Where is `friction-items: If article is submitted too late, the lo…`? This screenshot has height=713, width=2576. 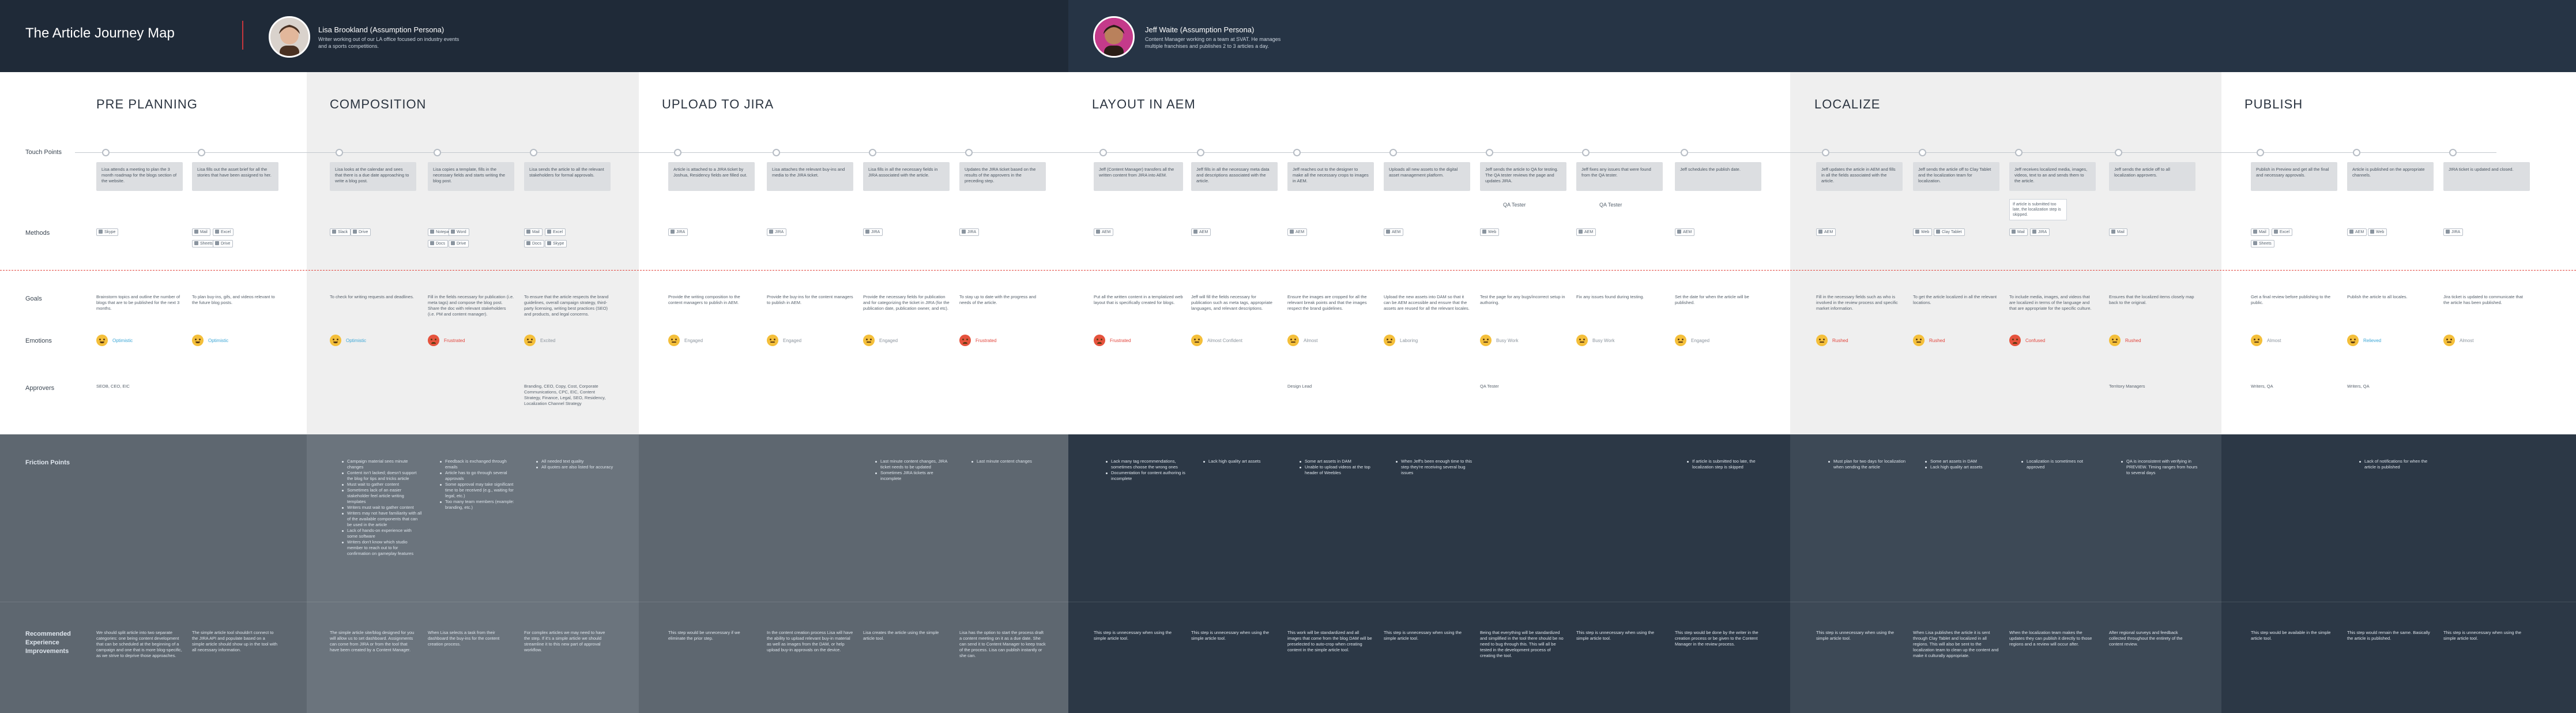 friction-items: If article is submitted too late, the lo… is located at coordinates (1726, 464).